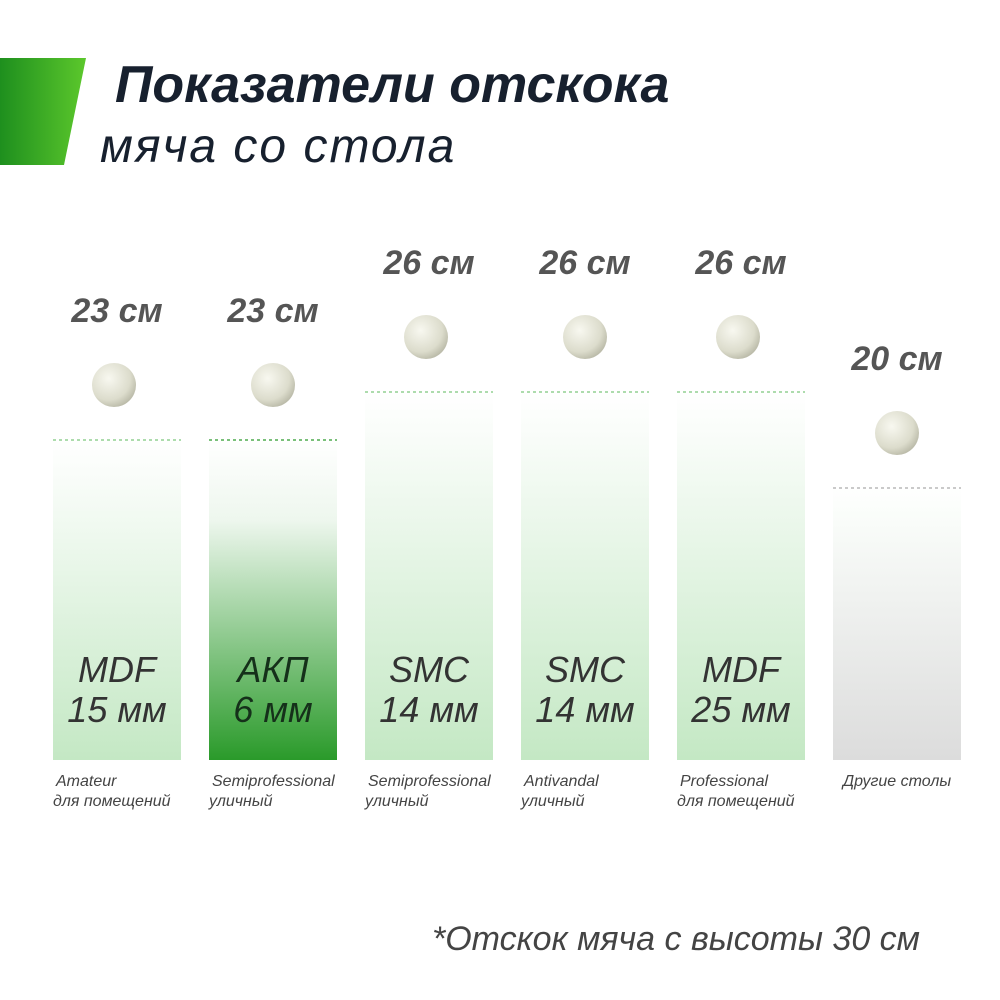 Image resolution: width=1000 pixels, height=1000 pixels. What do you see at coordinates (86, 781) in the screenshot?
I see `category-label: Amateur` at bounding box center [86, 781].